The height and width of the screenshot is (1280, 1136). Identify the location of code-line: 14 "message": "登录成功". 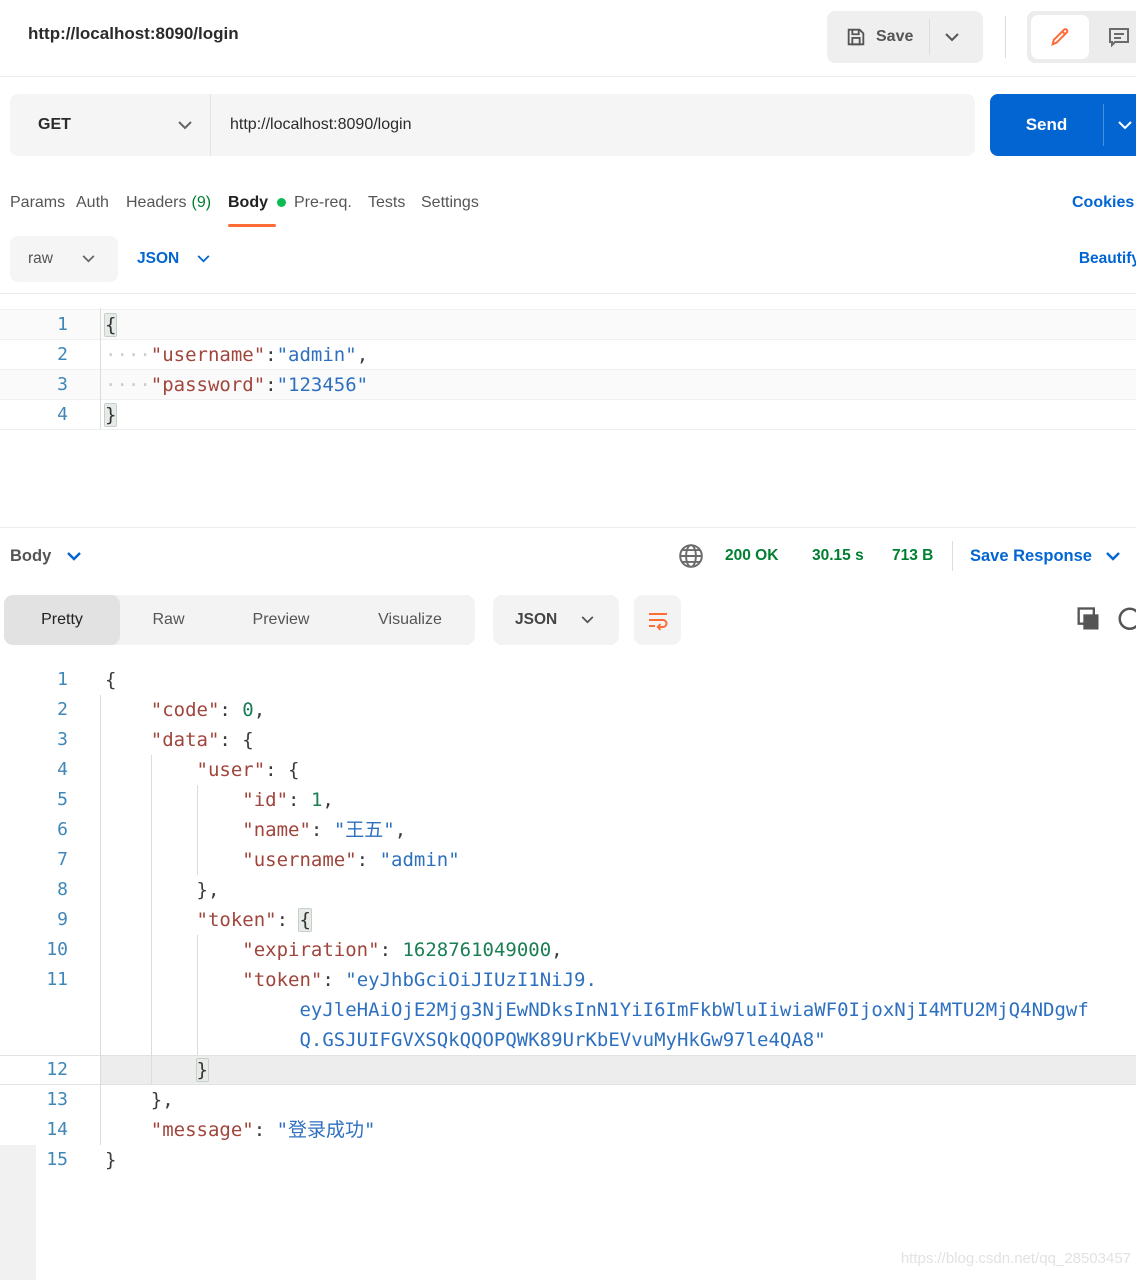
(568, 1130).